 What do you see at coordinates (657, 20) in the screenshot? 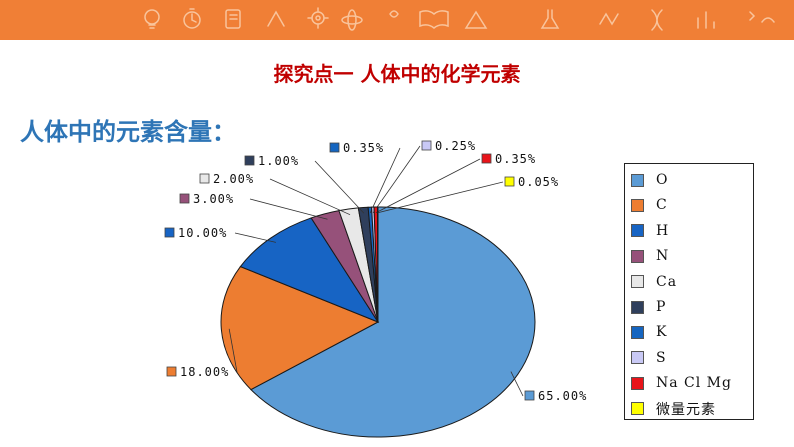
I see `dna-icon` at bounding box center [657, 20].